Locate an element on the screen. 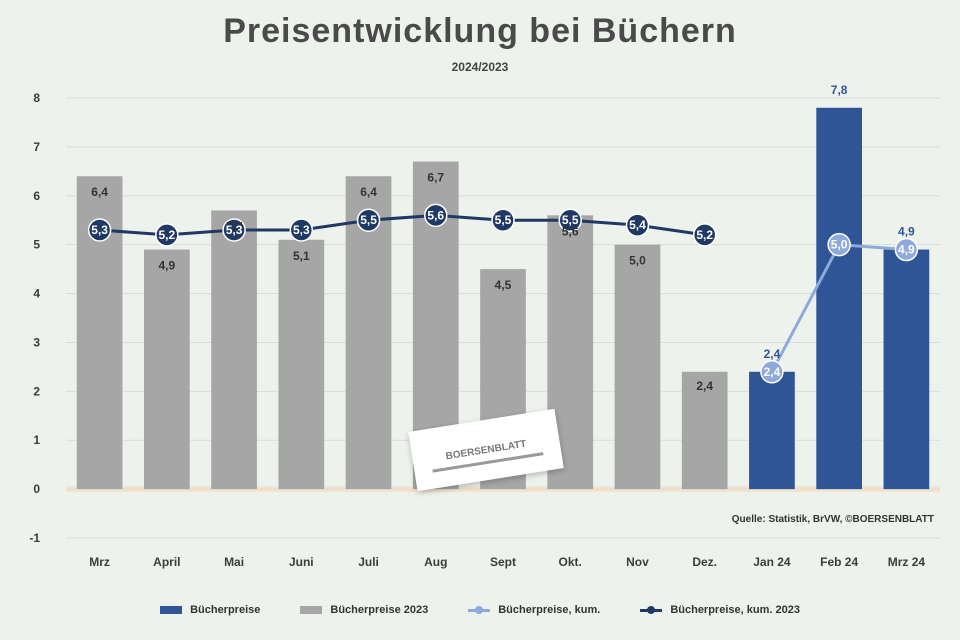 This screenshot has width=960, height=640. x-tick-label: Mrz is located at coordinates (99, 562).